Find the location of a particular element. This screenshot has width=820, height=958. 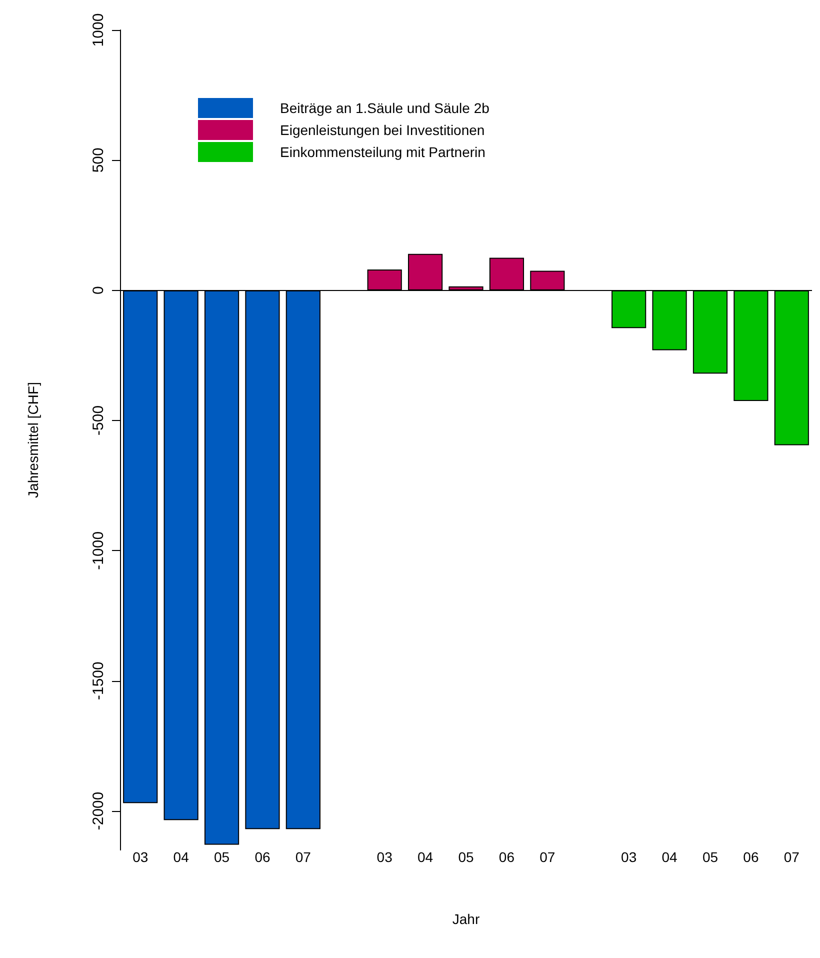

y-tick-label: 500 is located at coordinates (98, 160).